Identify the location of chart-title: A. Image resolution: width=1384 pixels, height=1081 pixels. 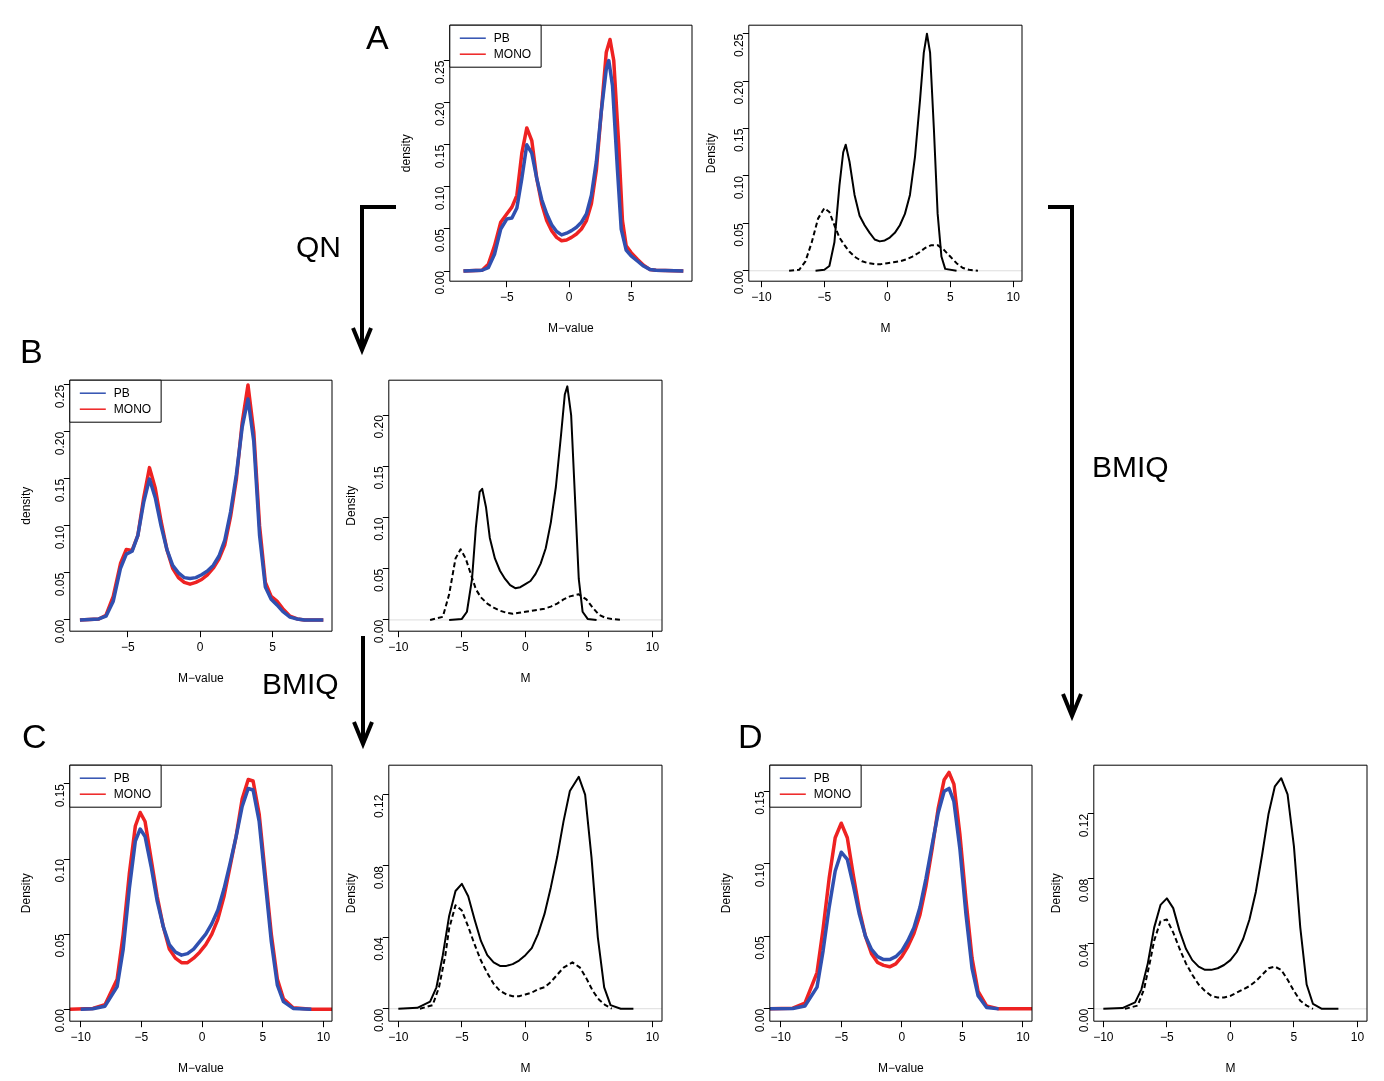
(377, 37).